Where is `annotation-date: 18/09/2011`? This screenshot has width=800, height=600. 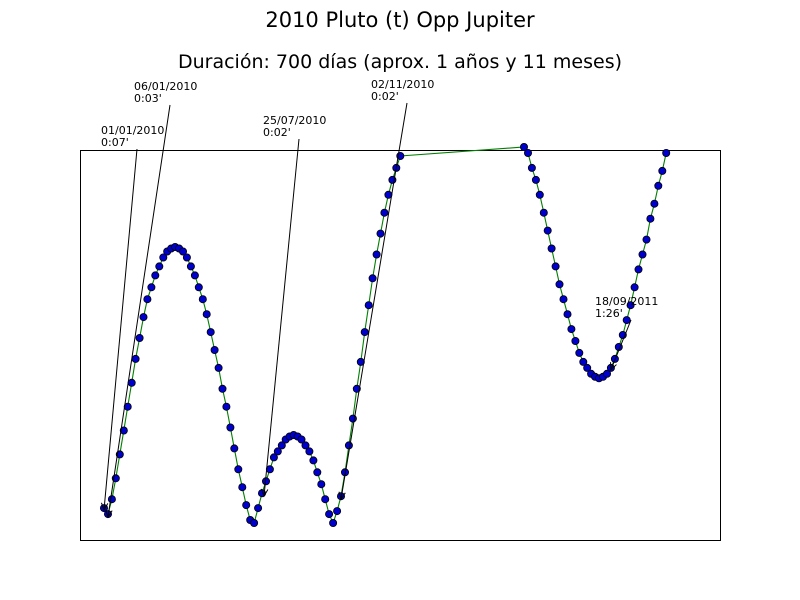 annotation-date: 18/09/2011 is located at coordinates (626, 301).